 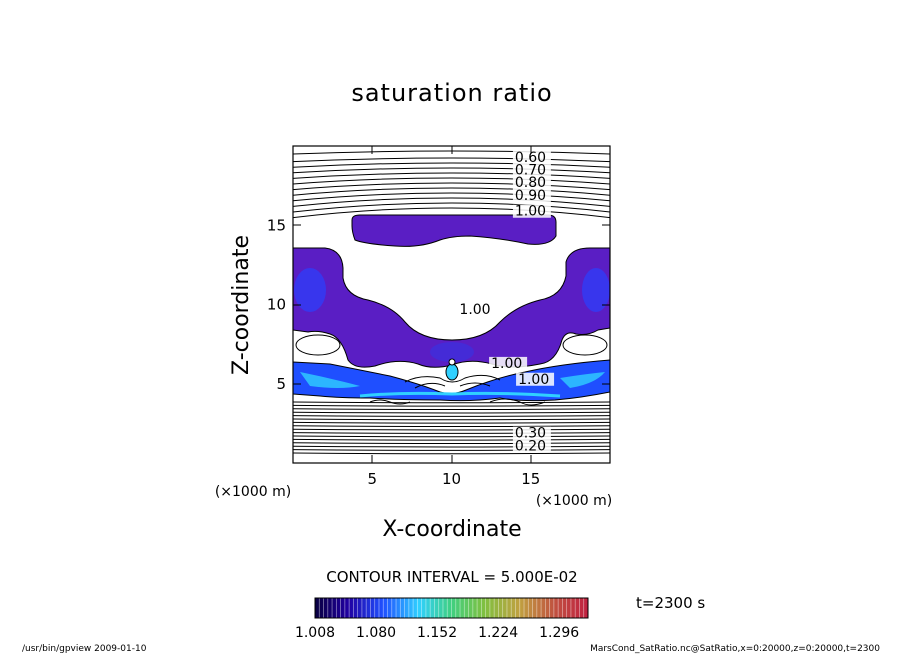 I want to click on x-tick-label: 10, so click(x=451, y=479).